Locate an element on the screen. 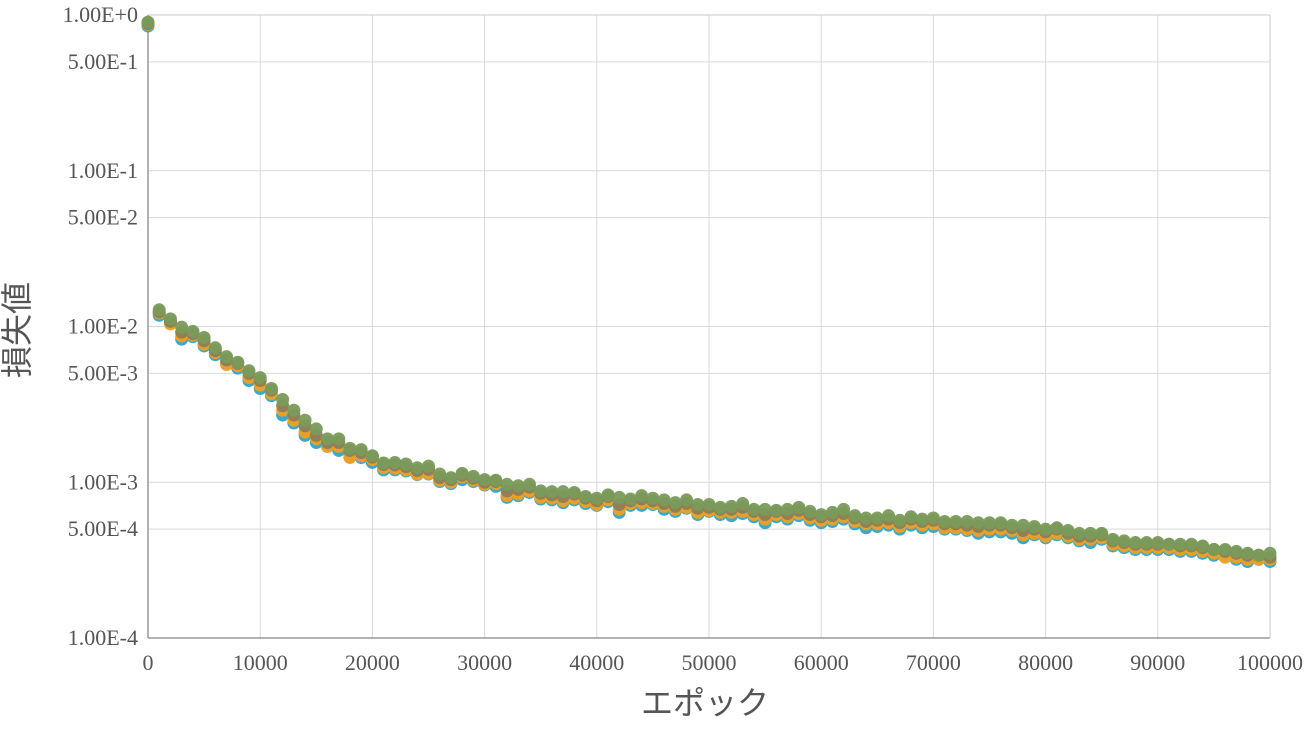 The width and height of the screenshot is (1309, 739). y-tick-label: 1.00E-3 is located at coordinates (103, 481).